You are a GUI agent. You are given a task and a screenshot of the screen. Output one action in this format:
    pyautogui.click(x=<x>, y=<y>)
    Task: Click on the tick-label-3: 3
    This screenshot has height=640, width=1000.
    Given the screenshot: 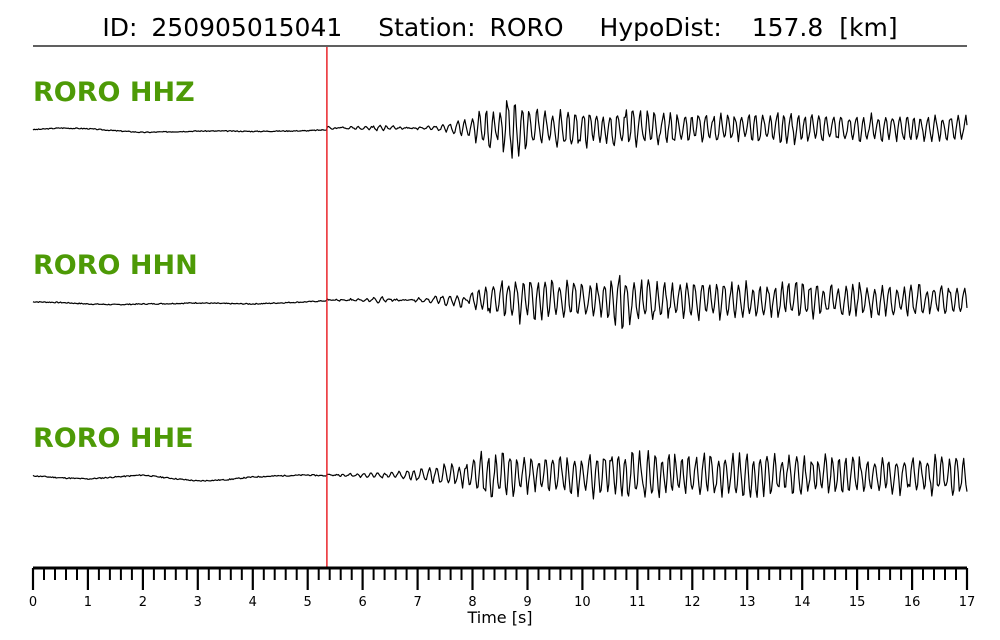 What is the action you would take?
    pyautogui.click(x=198, y=602)
    